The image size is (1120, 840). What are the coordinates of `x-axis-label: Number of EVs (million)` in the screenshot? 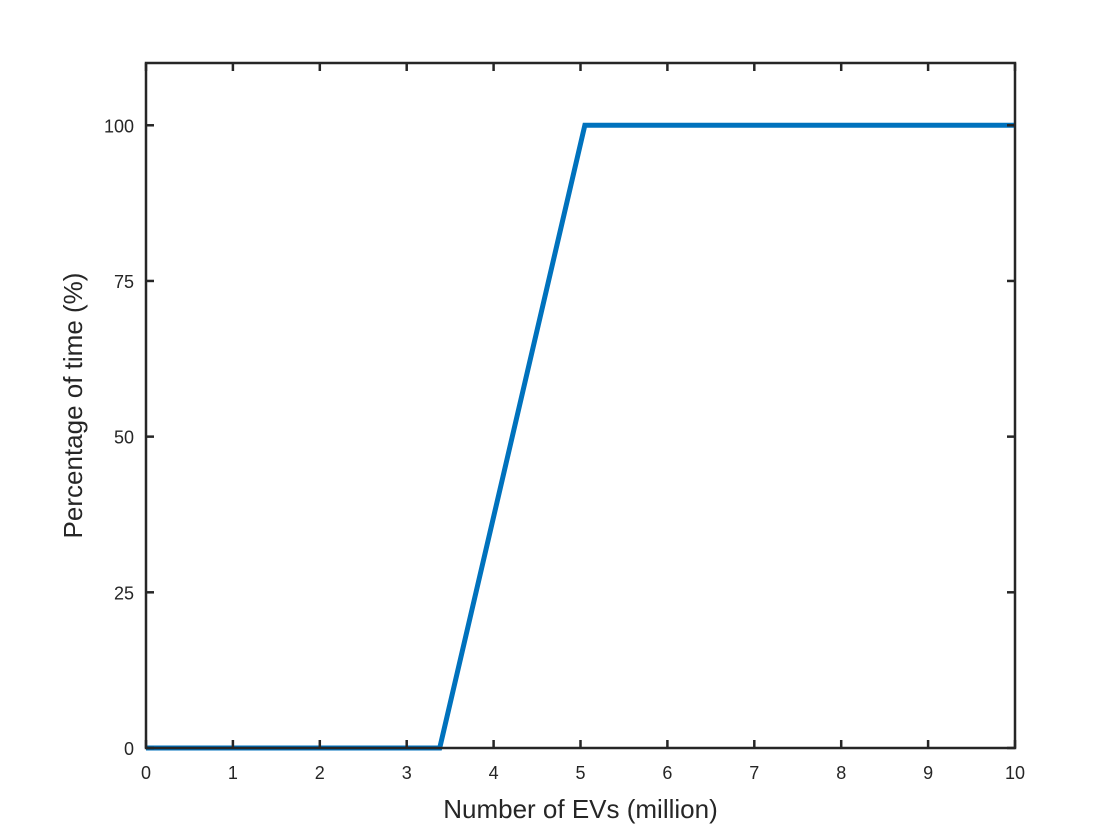 It's located at (580, 809).